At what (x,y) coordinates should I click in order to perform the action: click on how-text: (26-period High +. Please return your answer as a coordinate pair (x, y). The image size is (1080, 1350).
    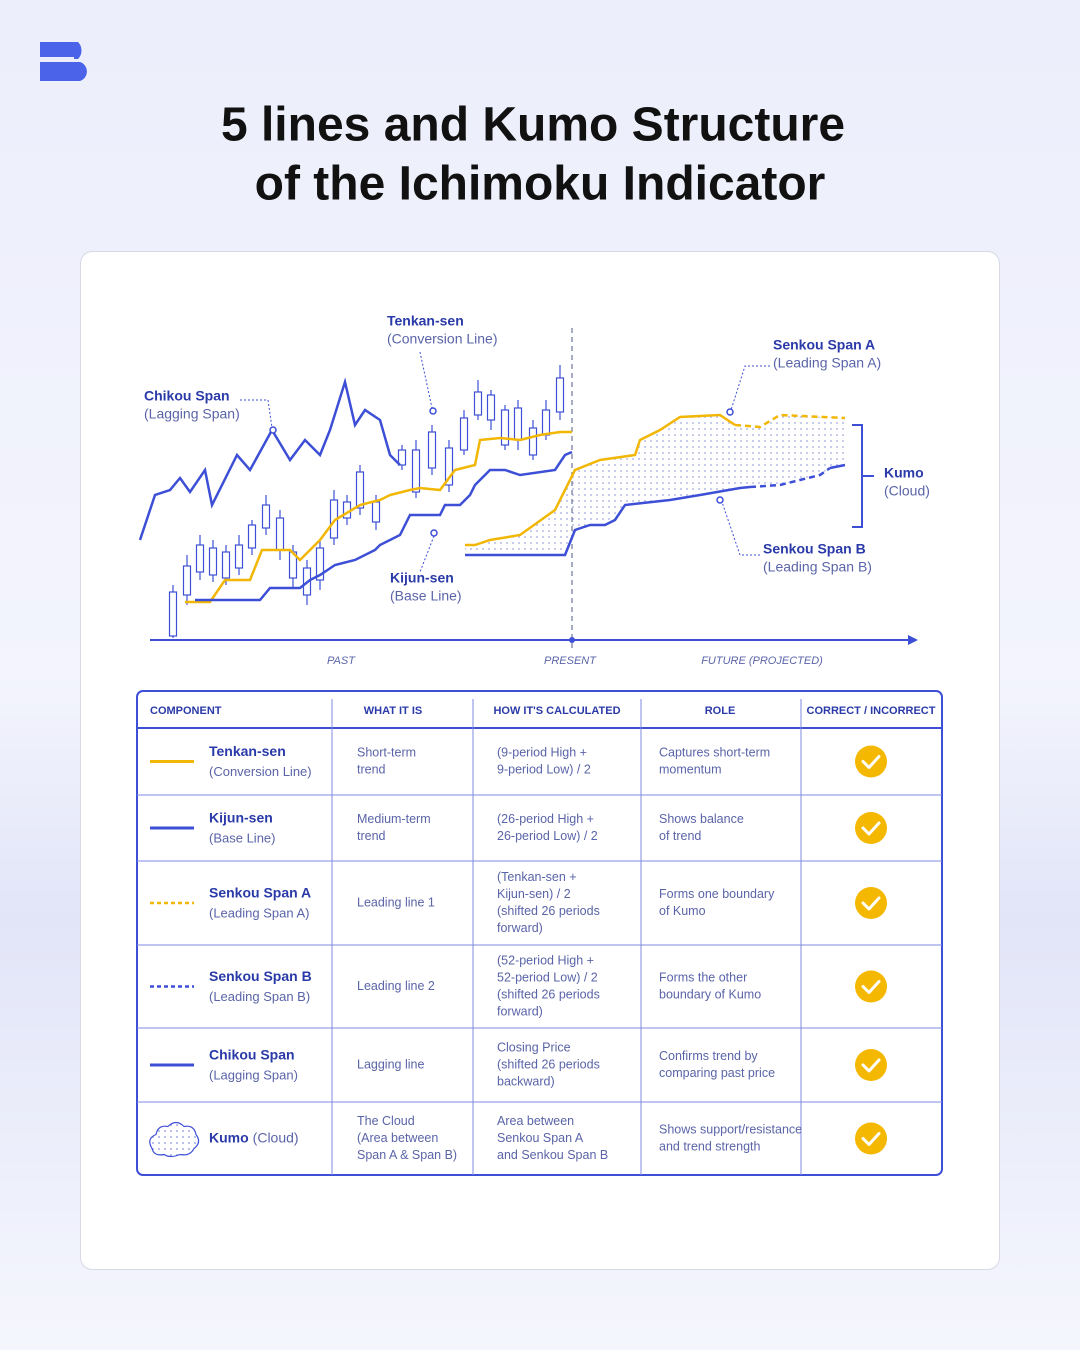
    Looking at the image, I should click on (545, 819).